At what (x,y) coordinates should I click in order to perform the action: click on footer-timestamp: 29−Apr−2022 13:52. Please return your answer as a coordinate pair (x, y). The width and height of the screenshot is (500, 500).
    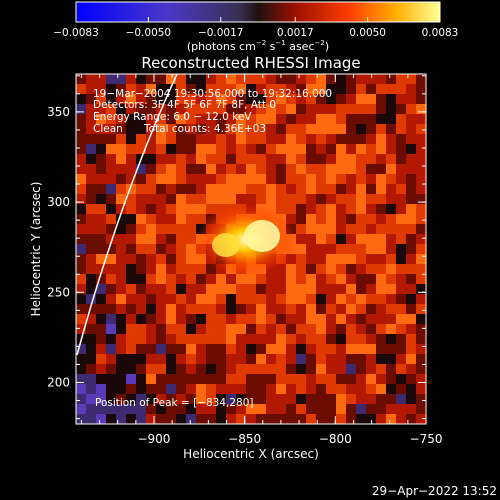
    Looking at the image, I should click on (434, 491).